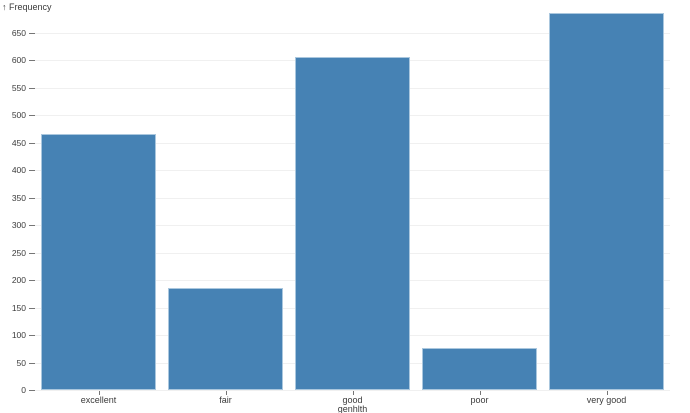 This screenshot has height=413, width=690. What do you see at coordinates (18, 334) in the screenshot?
I see `y-tick-label: 100` at bounding box center [18, 334].